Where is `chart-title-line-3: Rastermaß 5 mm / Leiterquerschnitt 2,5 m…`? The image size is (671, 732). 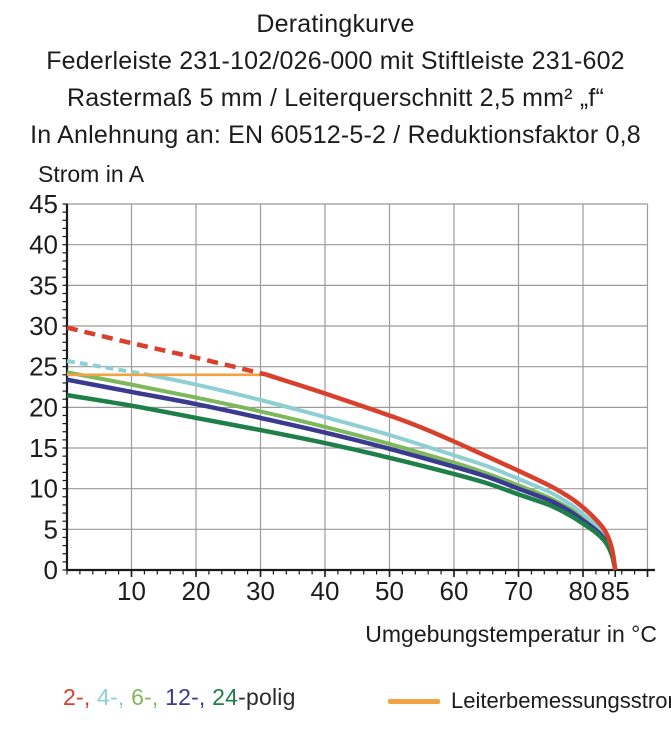 chart-title-line-3: Rastermaß 5 mm / Leiterquerschnitt 2,5 m… is located at coordinates (335, 98).